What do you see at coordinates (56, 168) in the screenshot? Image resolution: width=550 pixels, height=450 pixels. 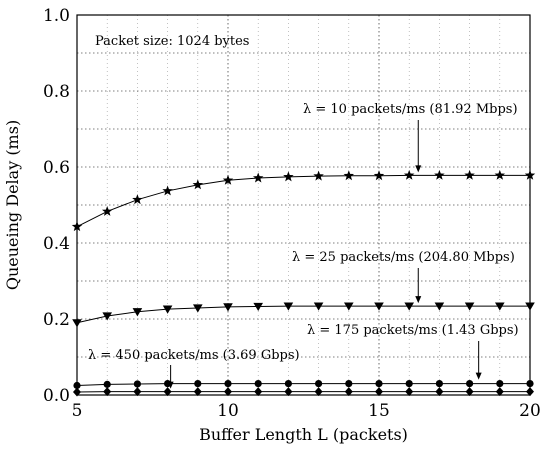 I see `y-tick-label: 0.6` at bounding box center [56, 168].